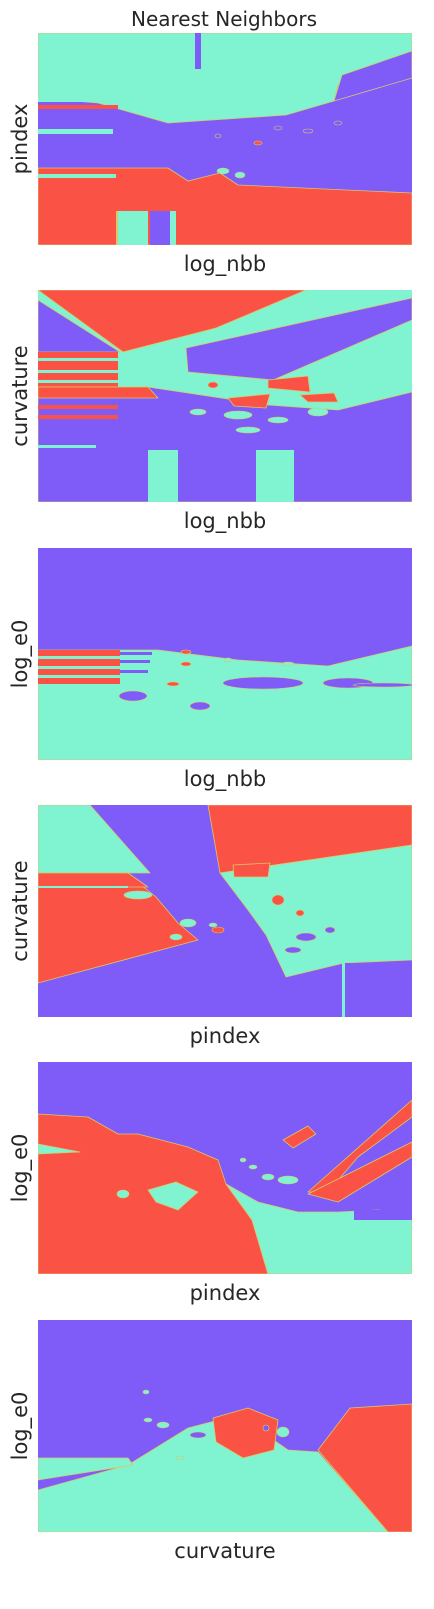  What do you see at coordinates (210, 670) in the screenshot?
I see `panel-3: log_nbb log_e0` at bounding box center [210, 670].